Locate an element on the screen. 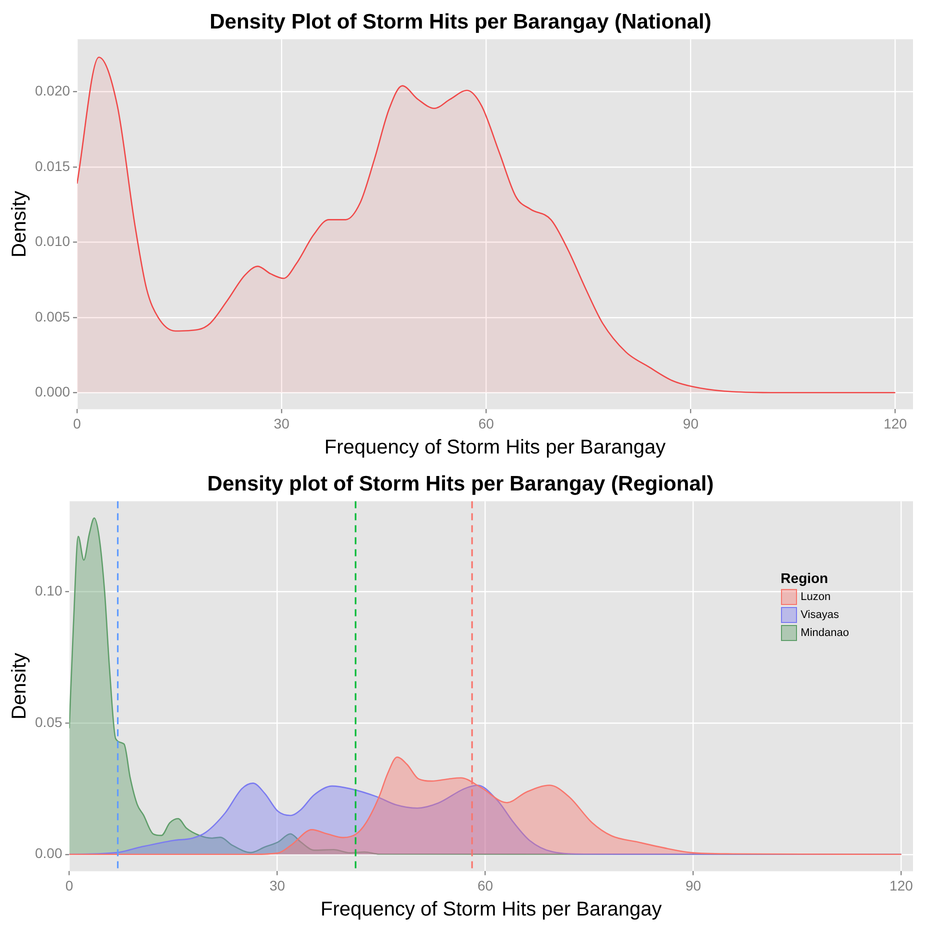 This screenshot has height=931, width=927. legend-label: Mindanao is located at coordinates (824, 633).